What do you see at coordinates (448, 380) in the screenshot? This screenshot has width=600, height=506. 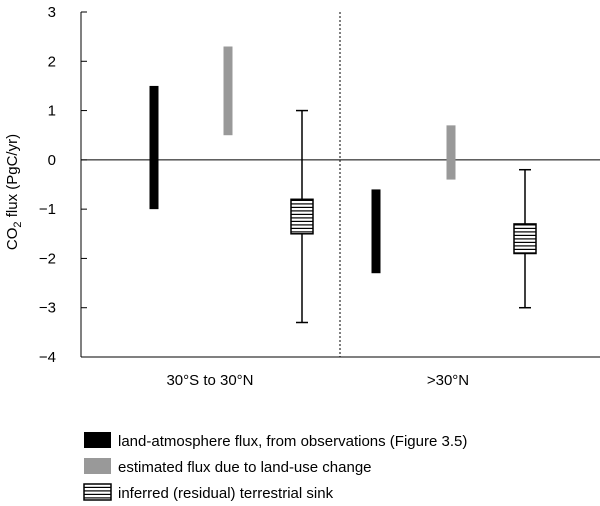 I see `x-category-label: >30°N` at bounding box center [448, 380].